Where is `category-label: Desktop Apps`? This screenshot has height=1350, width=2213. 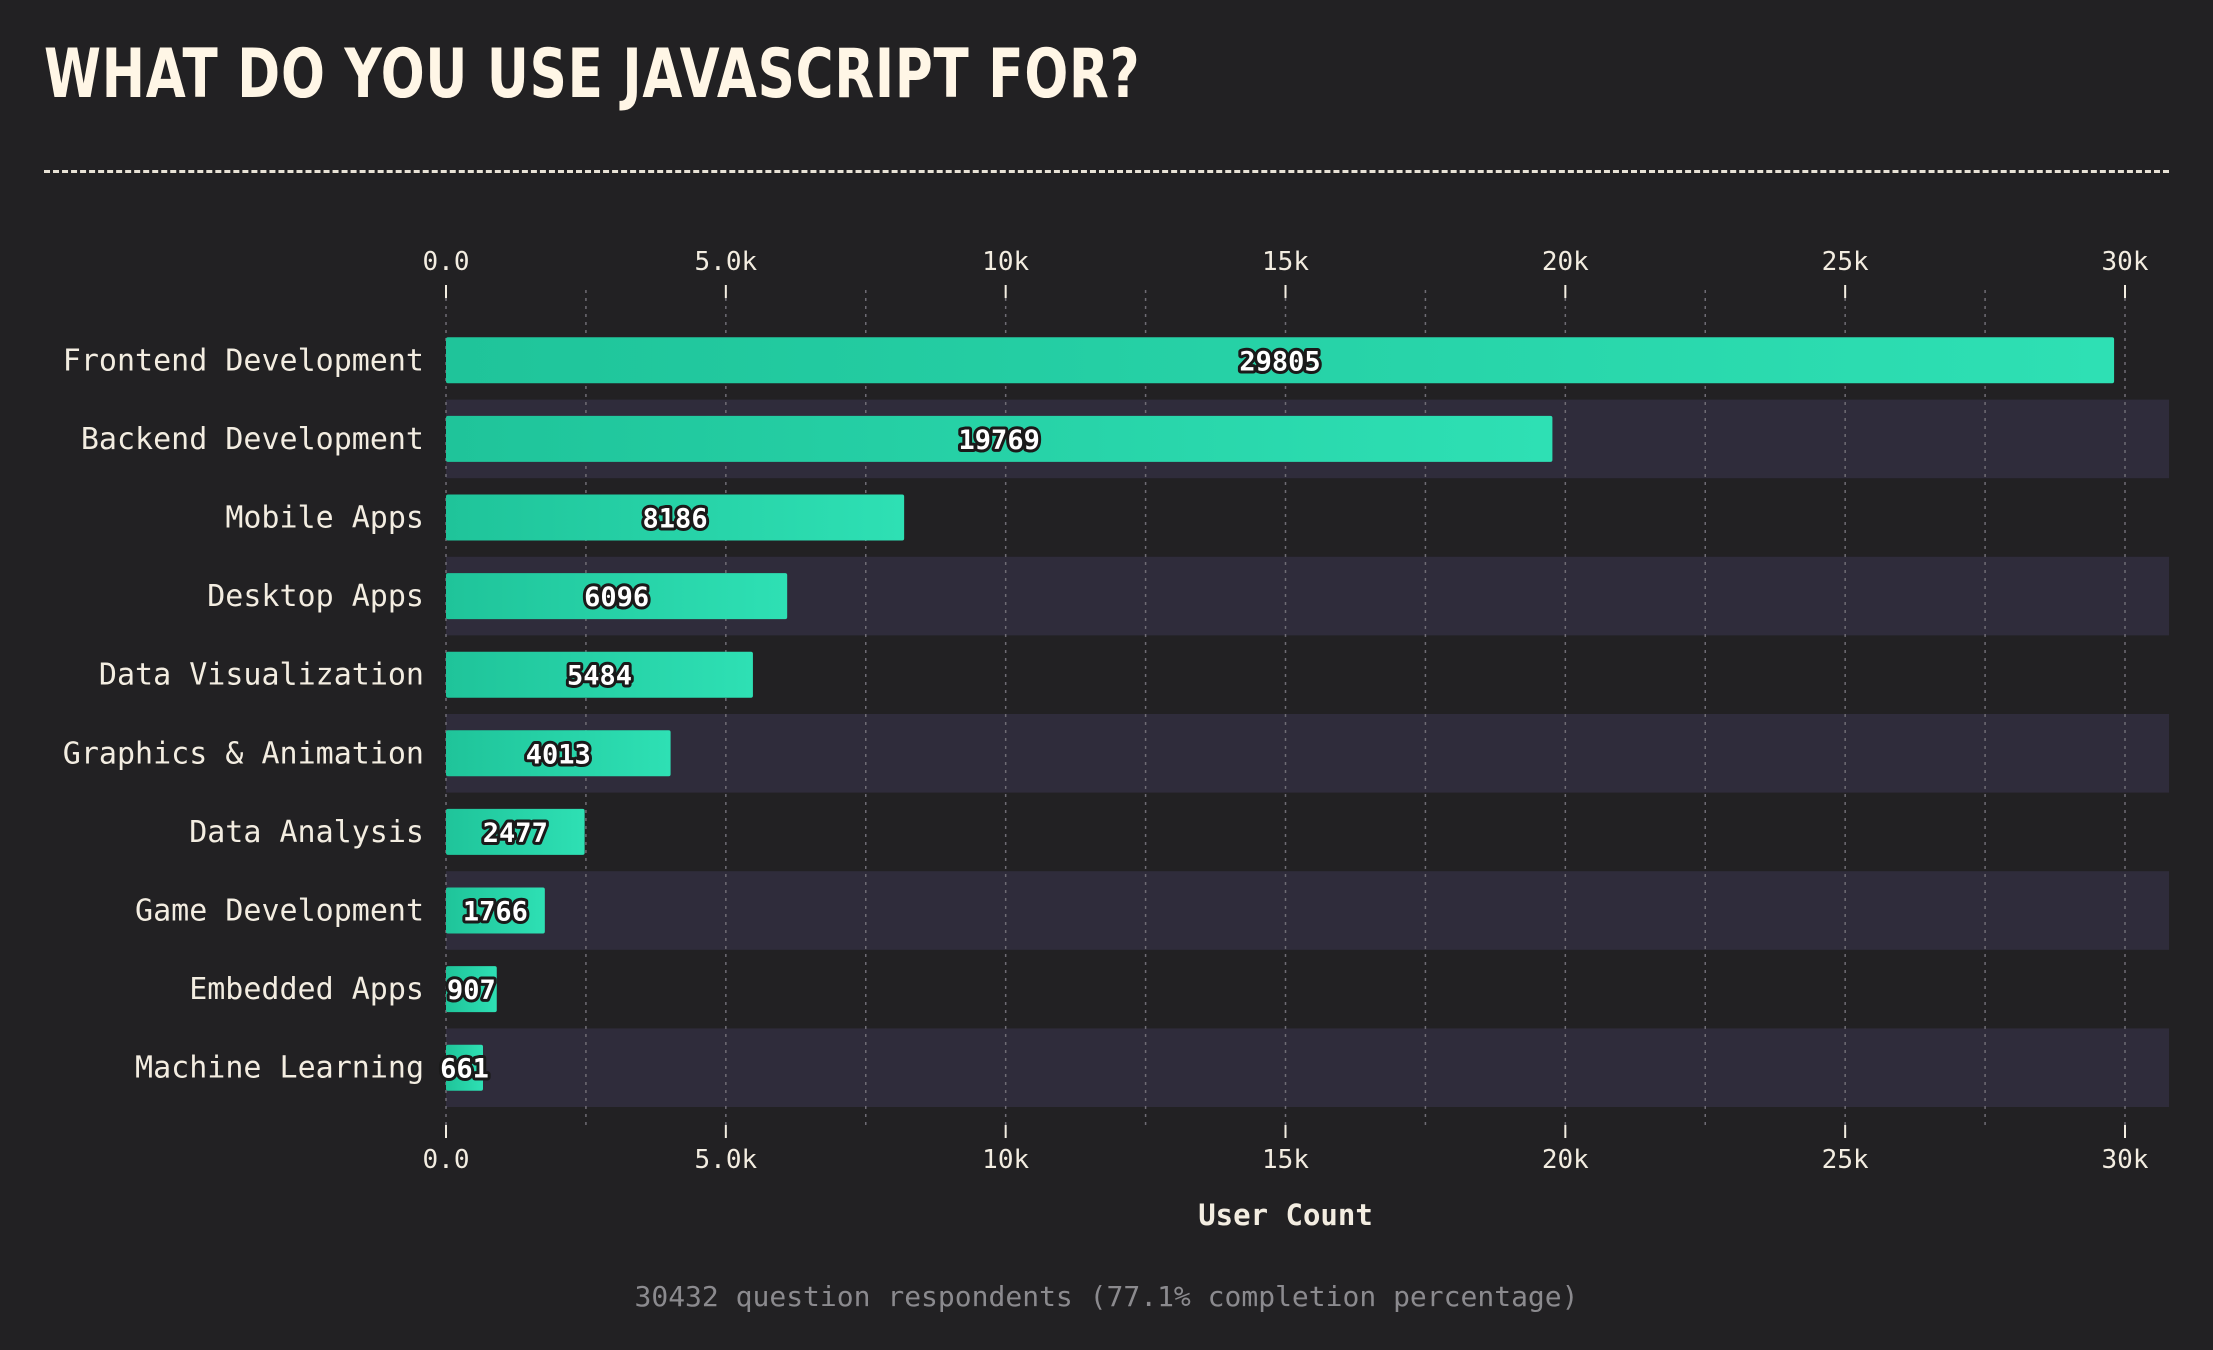 category-label: Desktop Apps is located at coordinates (315, 596).